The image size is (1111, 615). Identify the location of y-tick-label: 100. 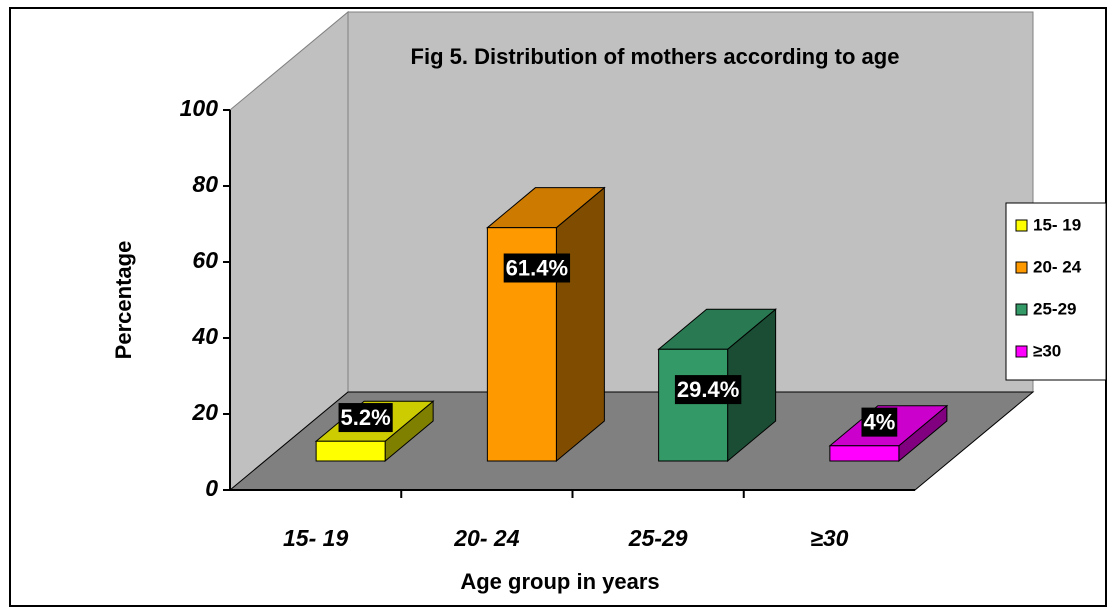
(199, 108).